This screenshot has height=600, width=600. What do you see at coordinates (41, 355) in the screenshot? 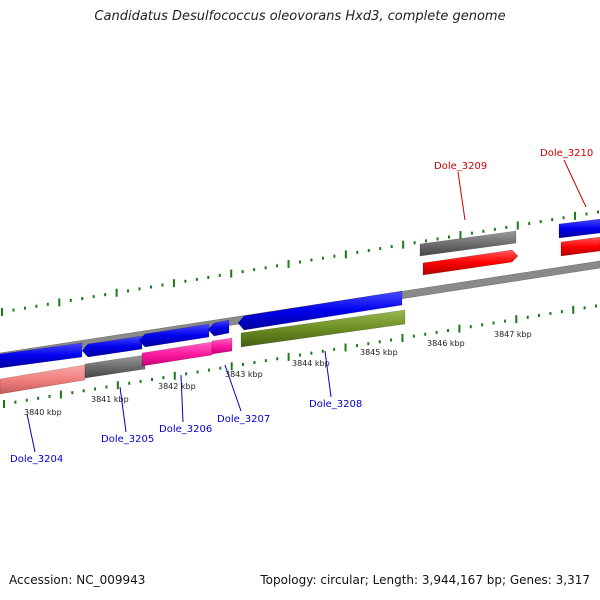
I see `gene-dole-3204-upper` at bounding box center [41, 355].